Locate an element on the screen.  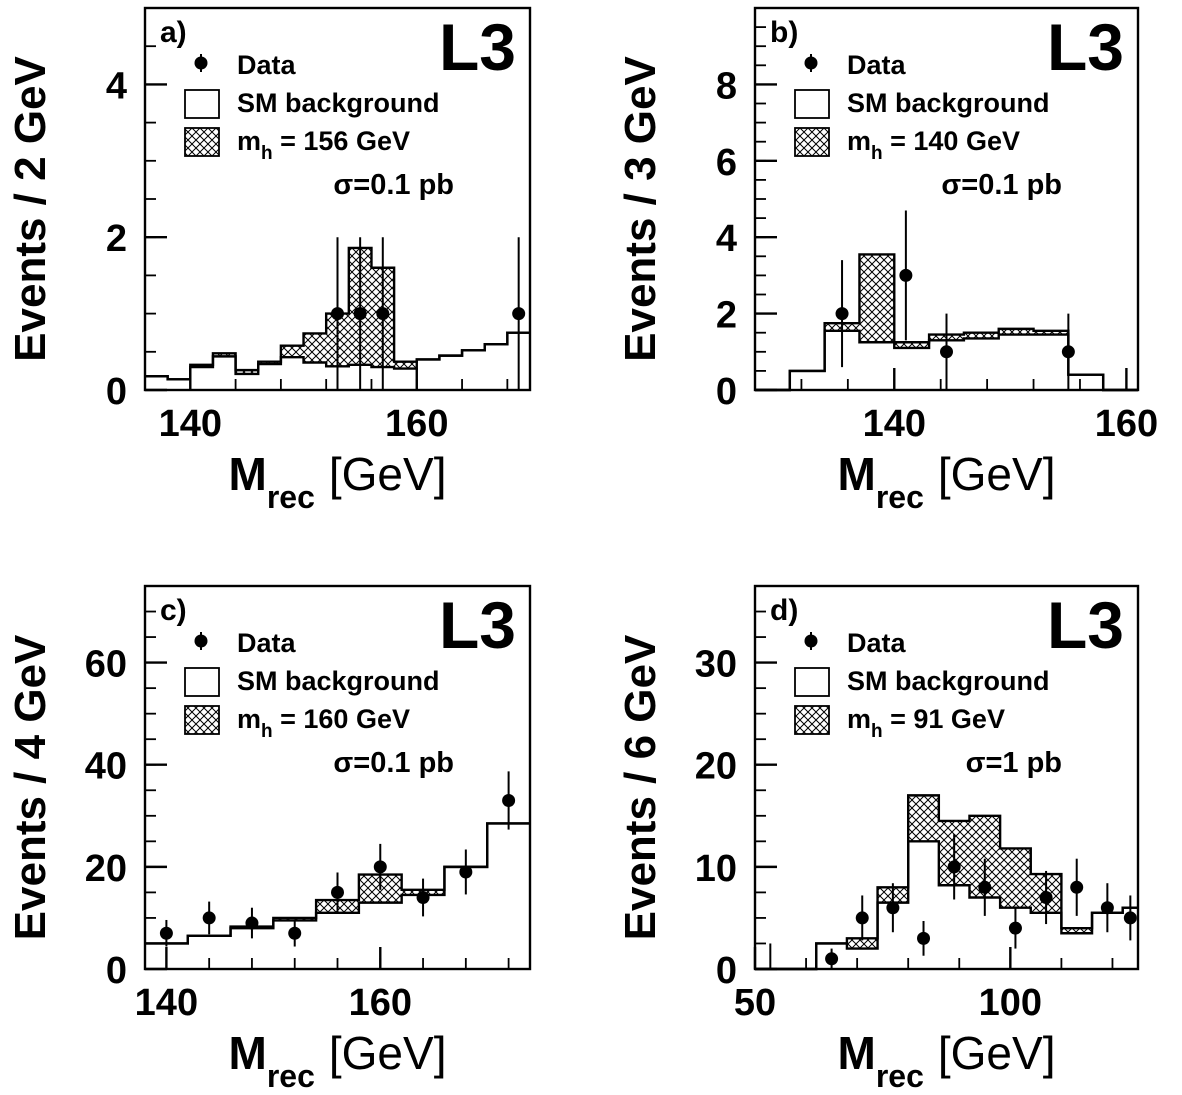
legend-signal-label: mh = 140 GeV is located at coordinates (933, 145).